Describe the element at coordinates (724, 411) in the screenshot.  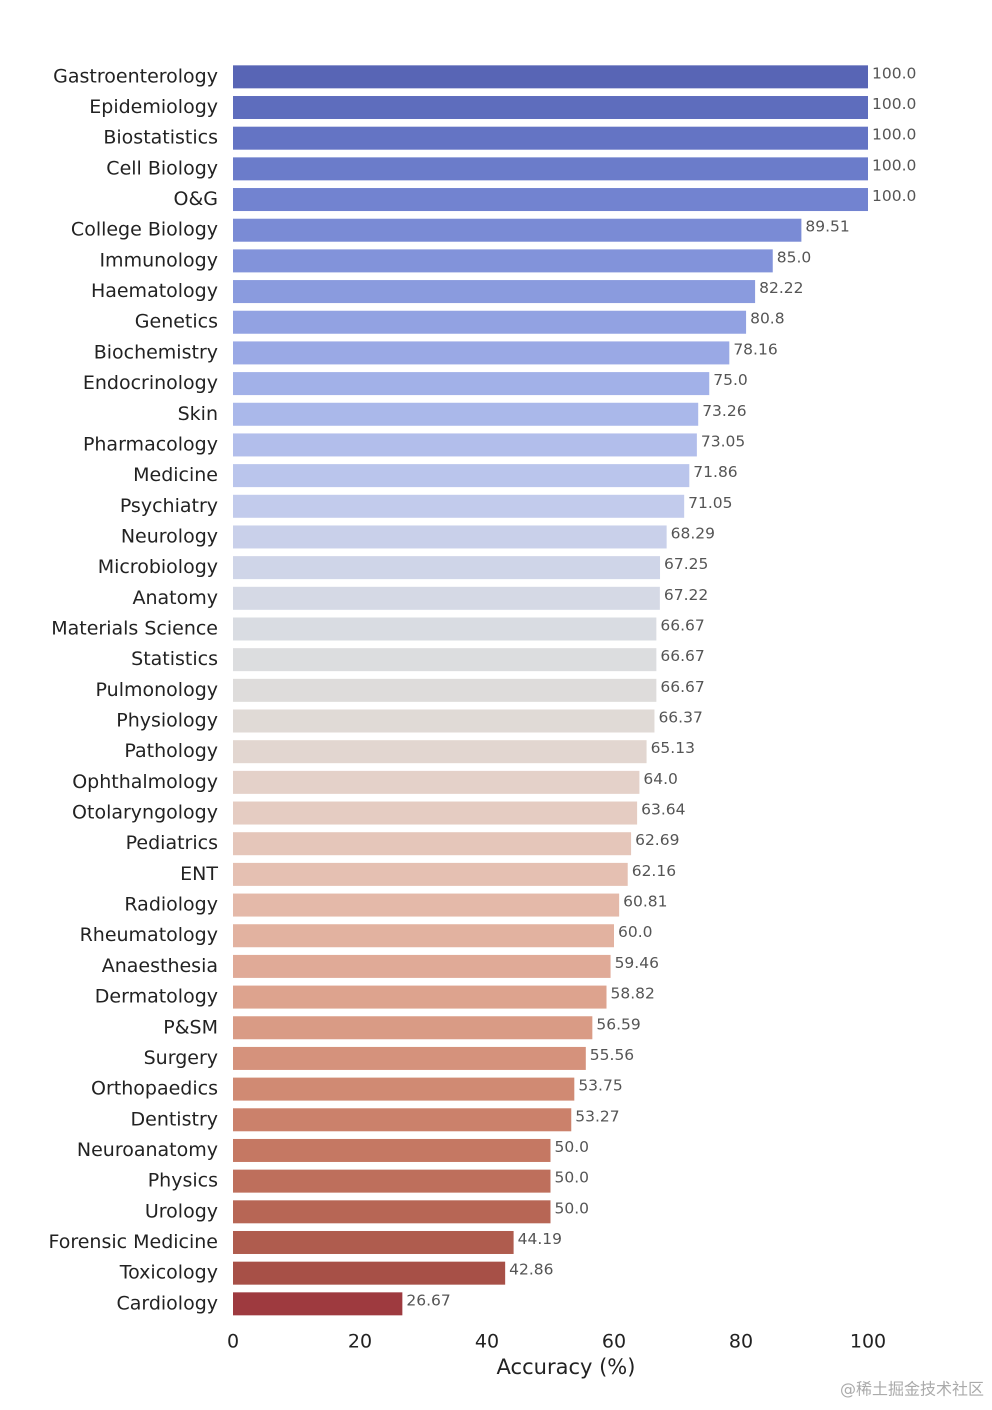
I see `value-label: 73.26` at that location.